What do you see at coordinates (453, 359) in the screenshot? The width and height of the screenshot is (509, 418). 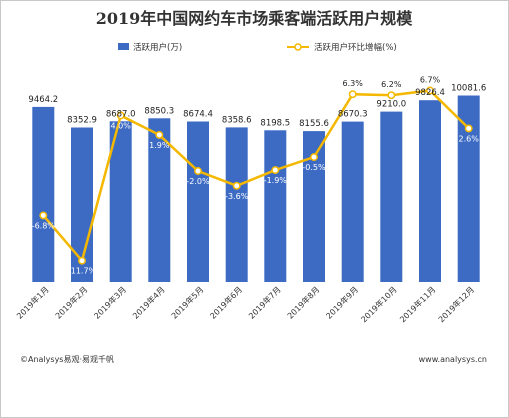 I see `website-label: www.analysys.cn` at bounding box center [453, 359].